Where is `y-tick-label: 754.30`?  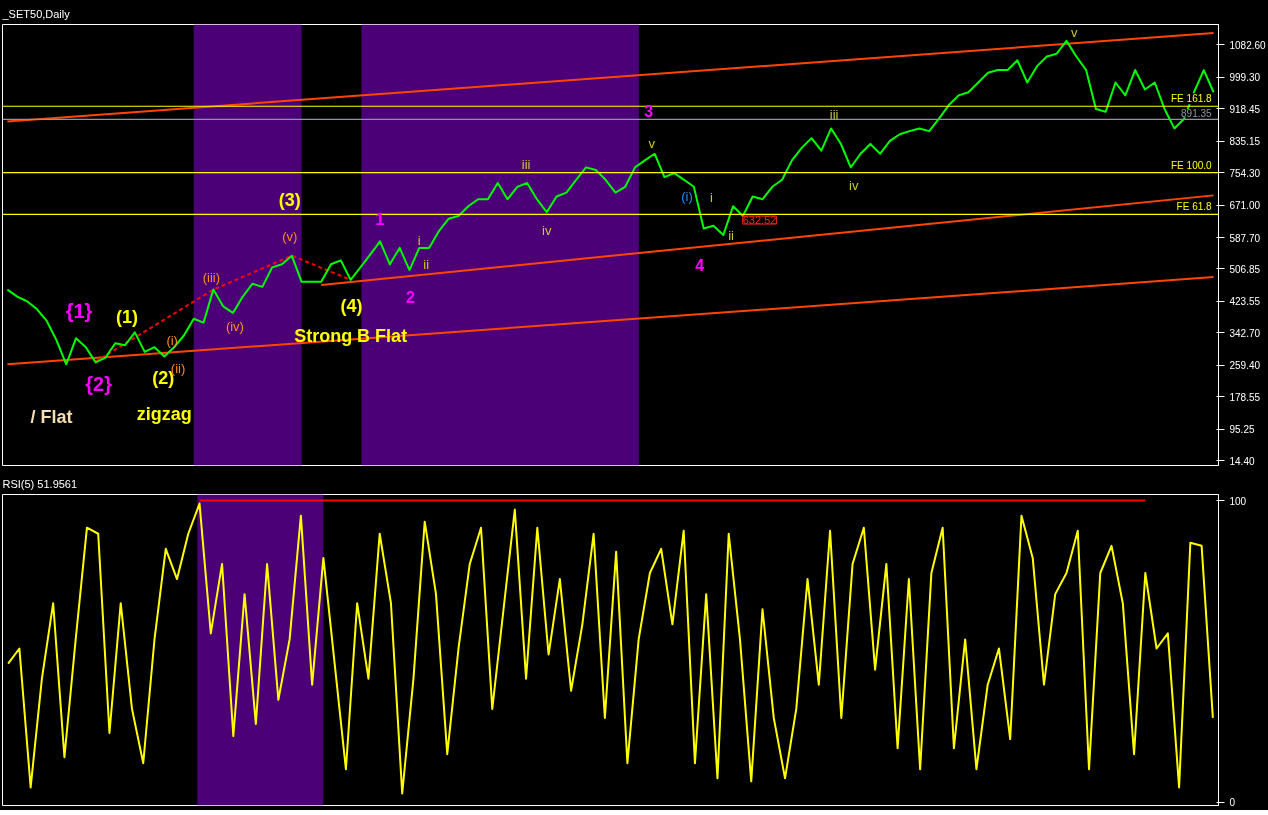 y-tick-label: 754.30 is located at coordinates (1245, 173).